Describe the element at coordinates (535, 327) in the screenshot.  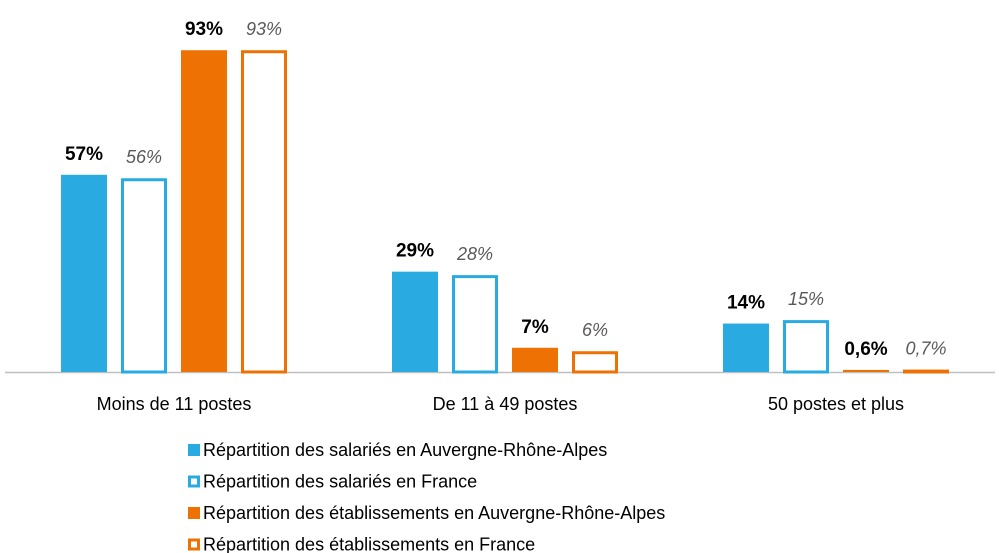
I see `value-label: 7%` at that location.